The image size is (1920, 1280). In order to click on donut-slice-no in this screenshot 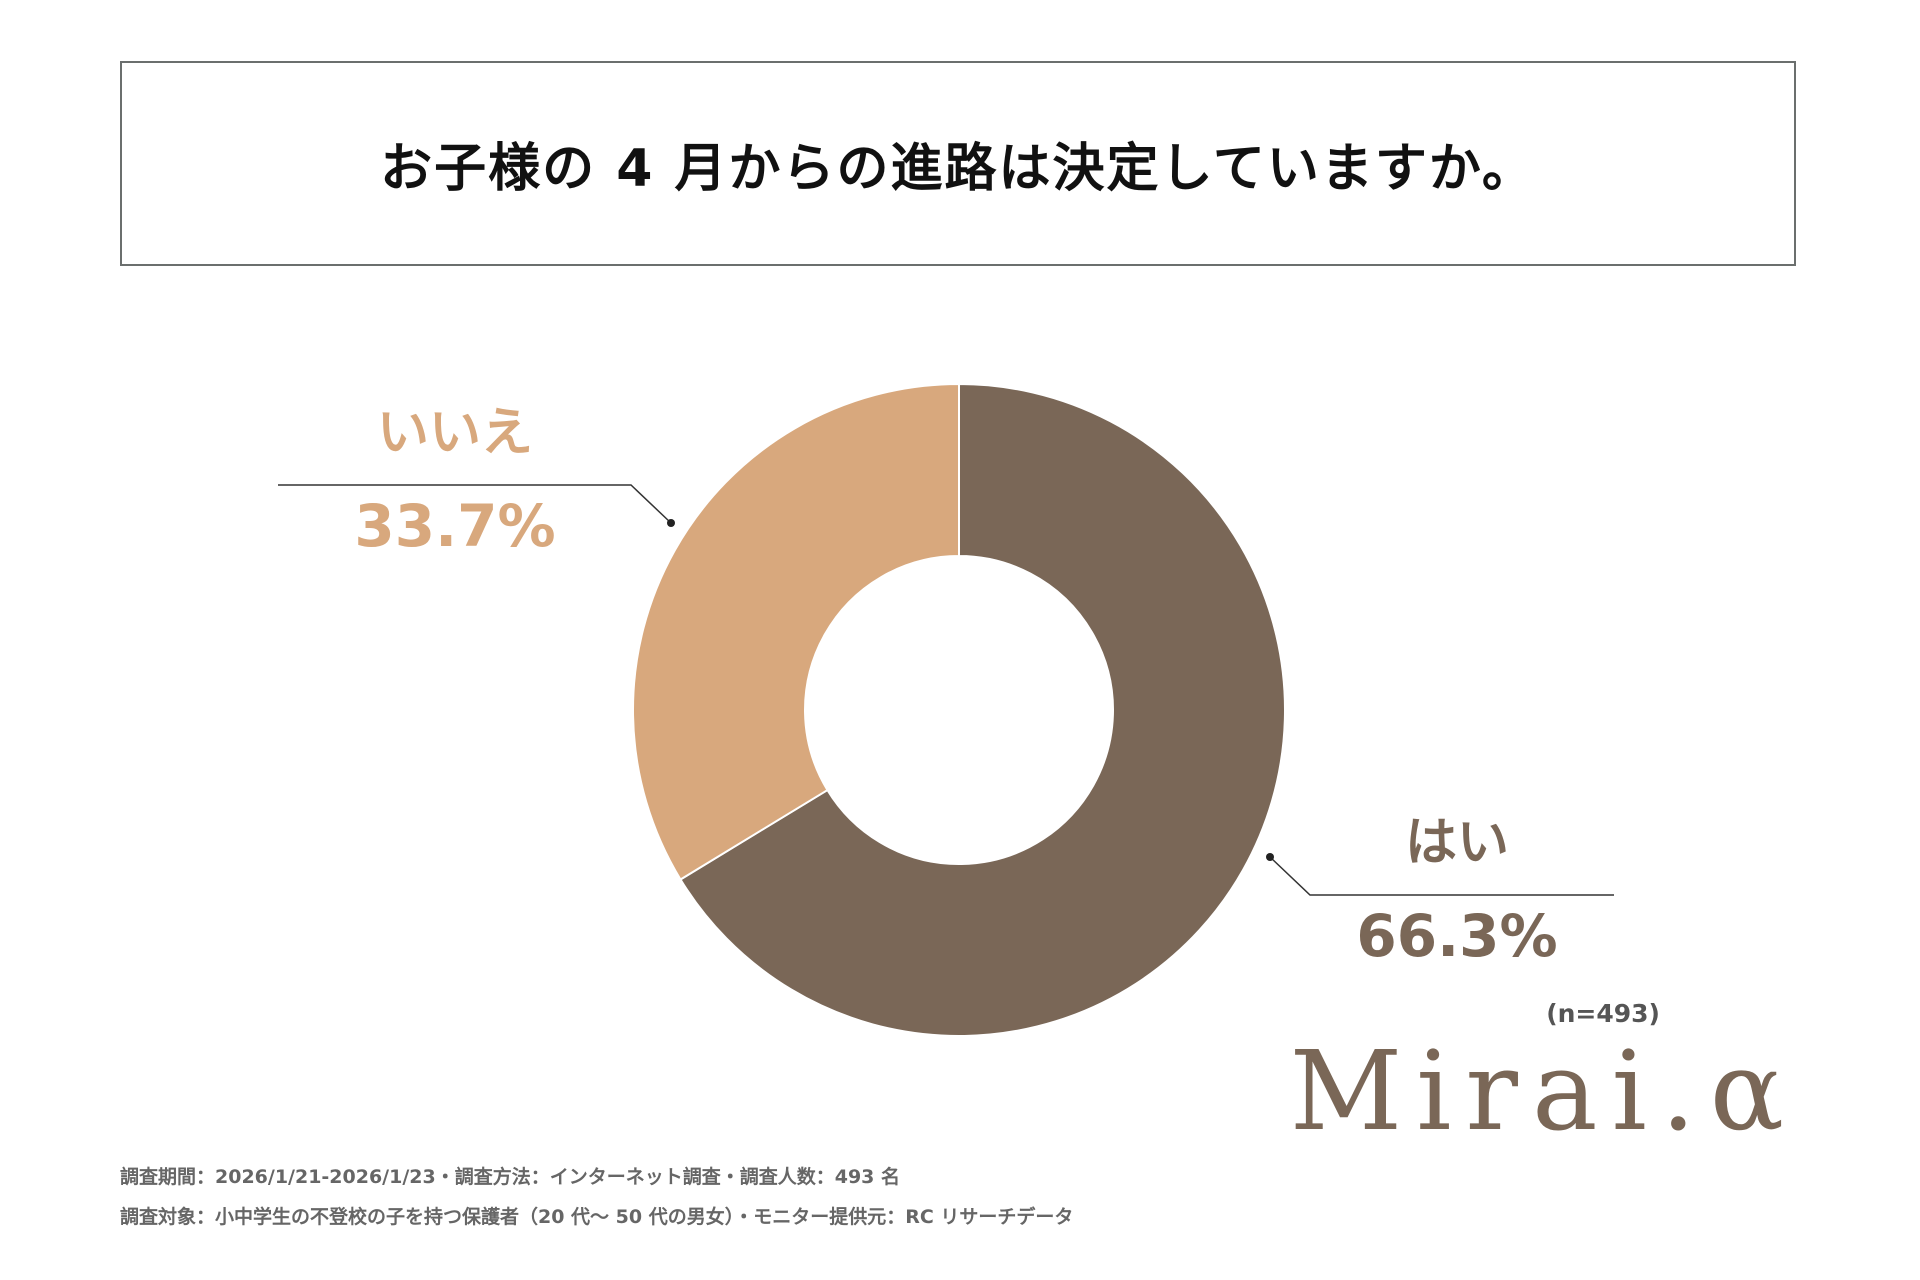, I will do `click(796, 631)`.